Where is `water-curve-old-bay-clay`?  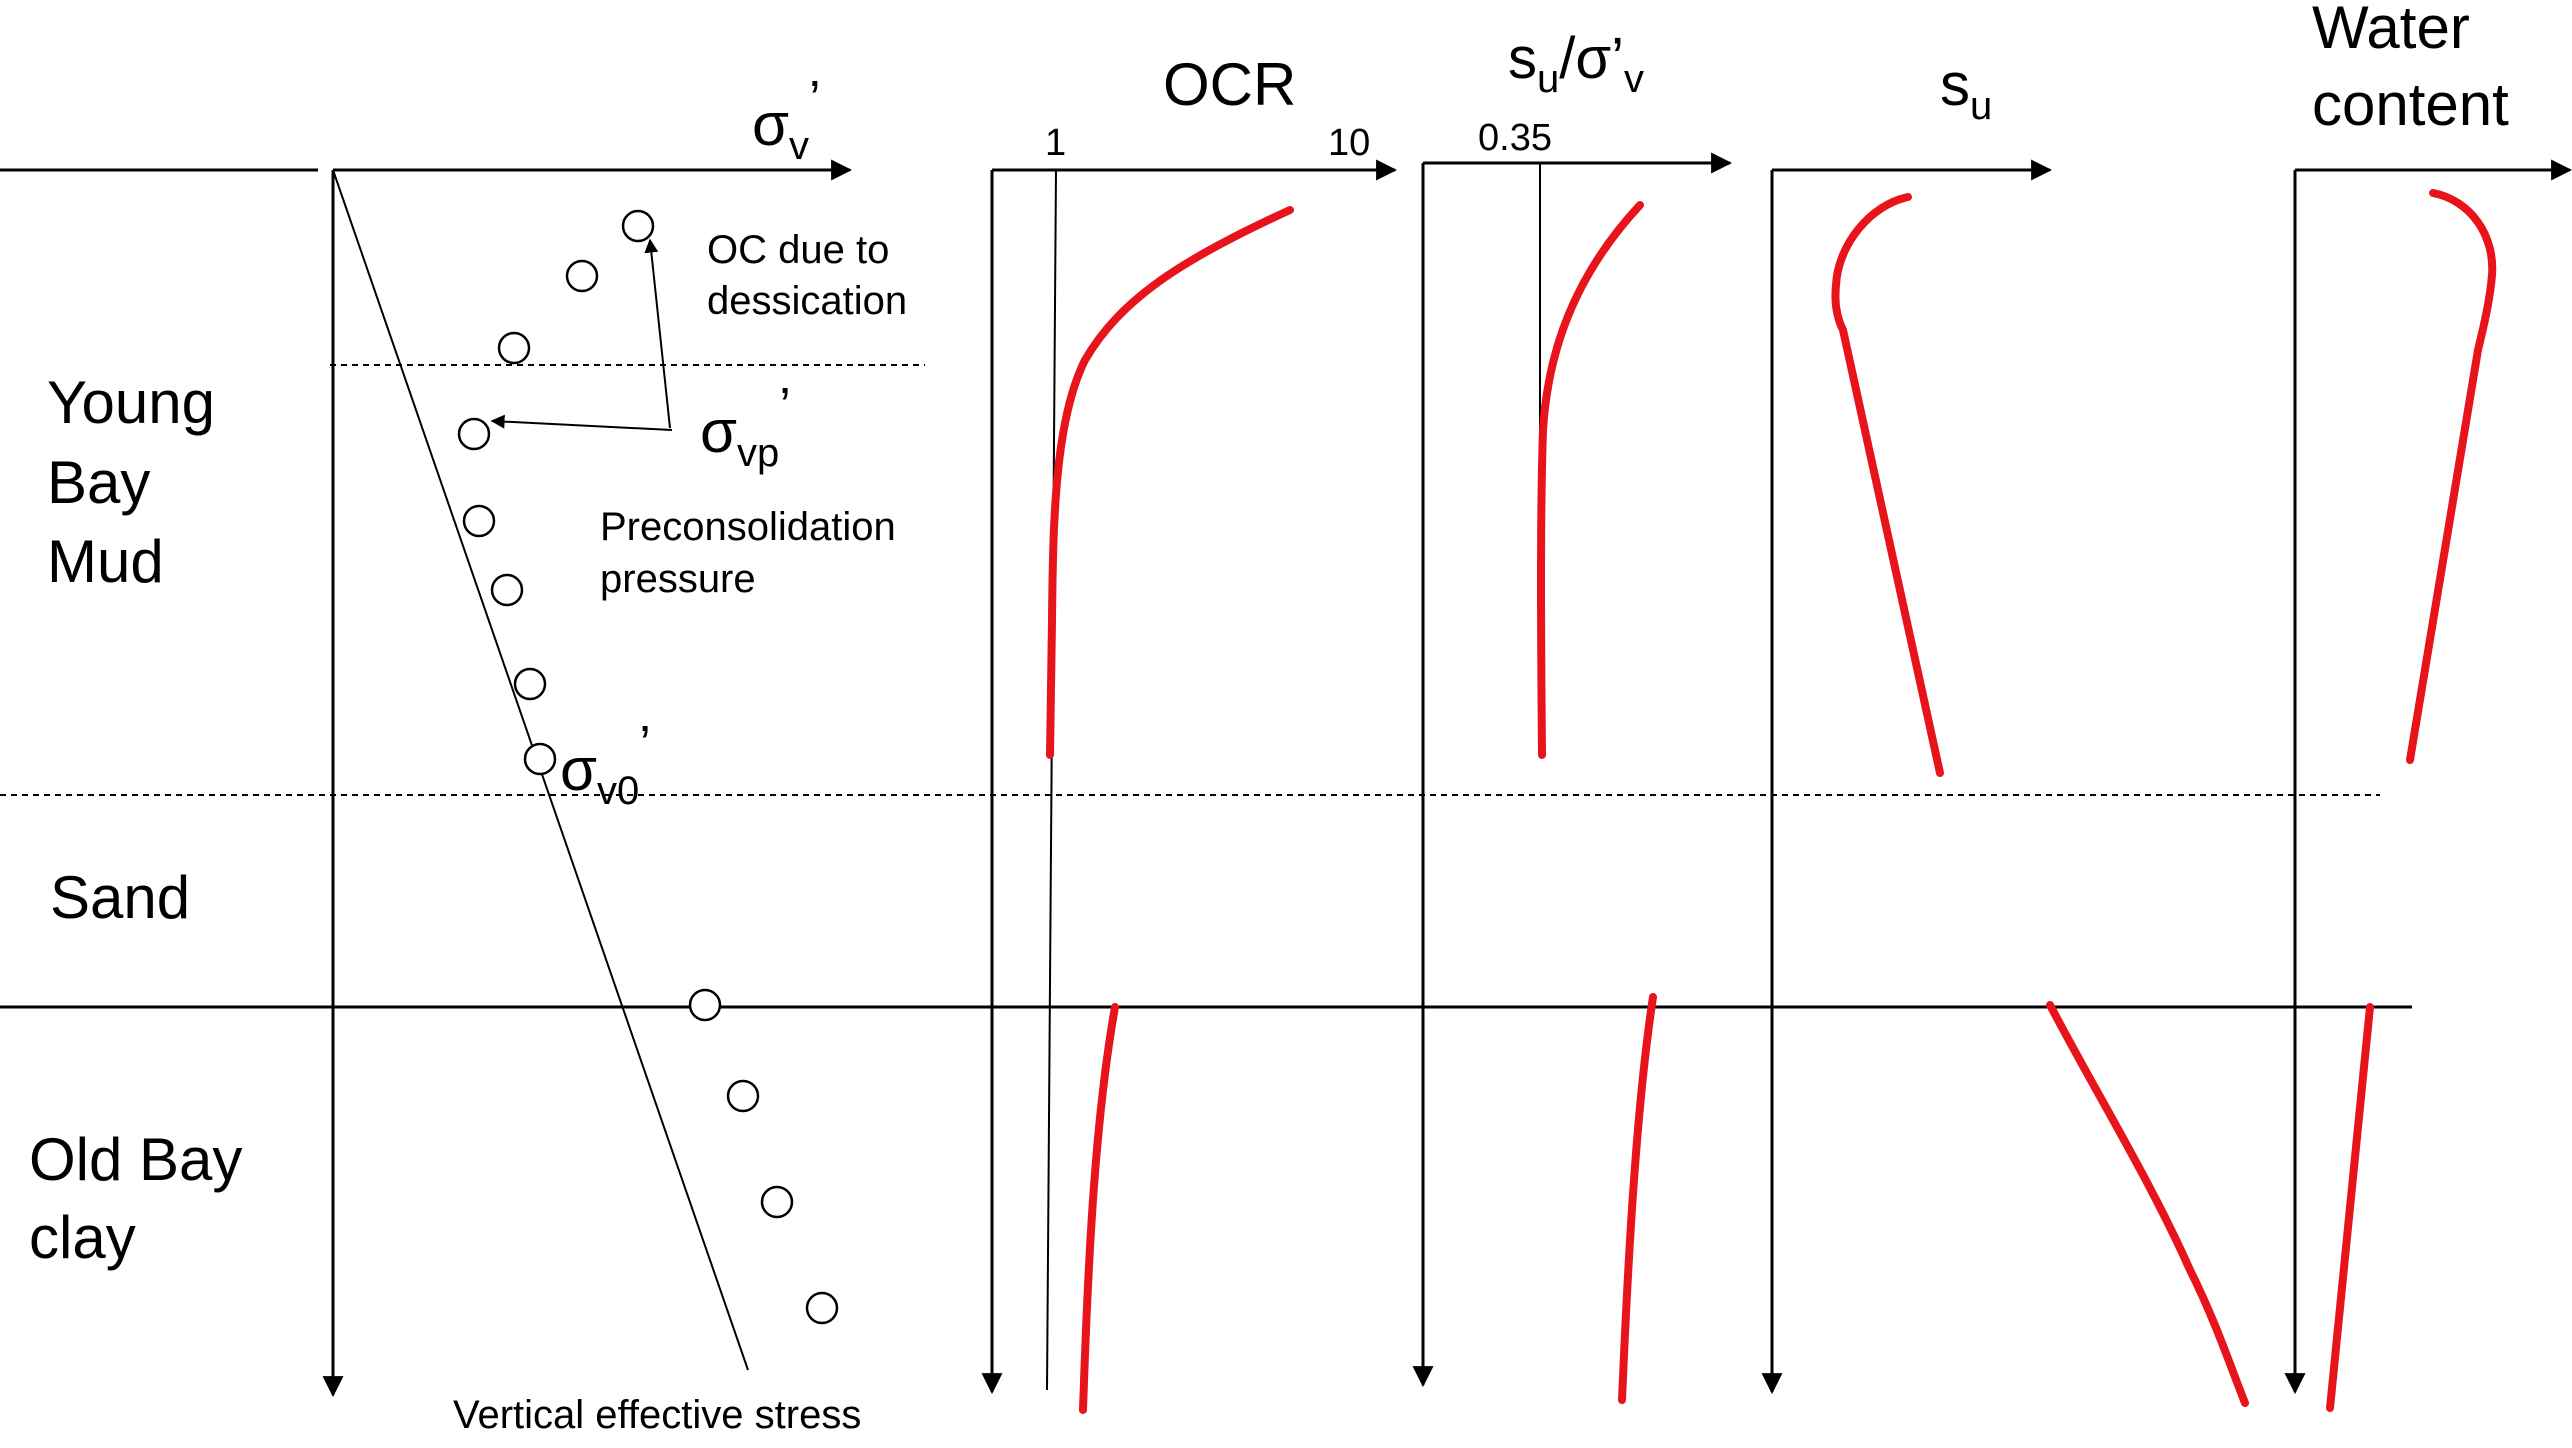
water-curve-old-bay-clay is located at coordinates (2350, 1207).